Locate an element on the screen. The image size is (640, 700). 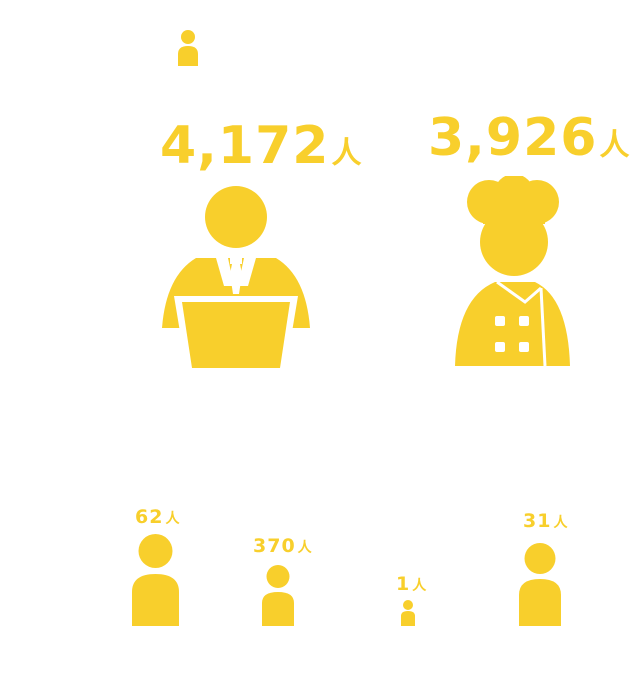
chef-count-unit: 人 is located at coordinates (615, 145).